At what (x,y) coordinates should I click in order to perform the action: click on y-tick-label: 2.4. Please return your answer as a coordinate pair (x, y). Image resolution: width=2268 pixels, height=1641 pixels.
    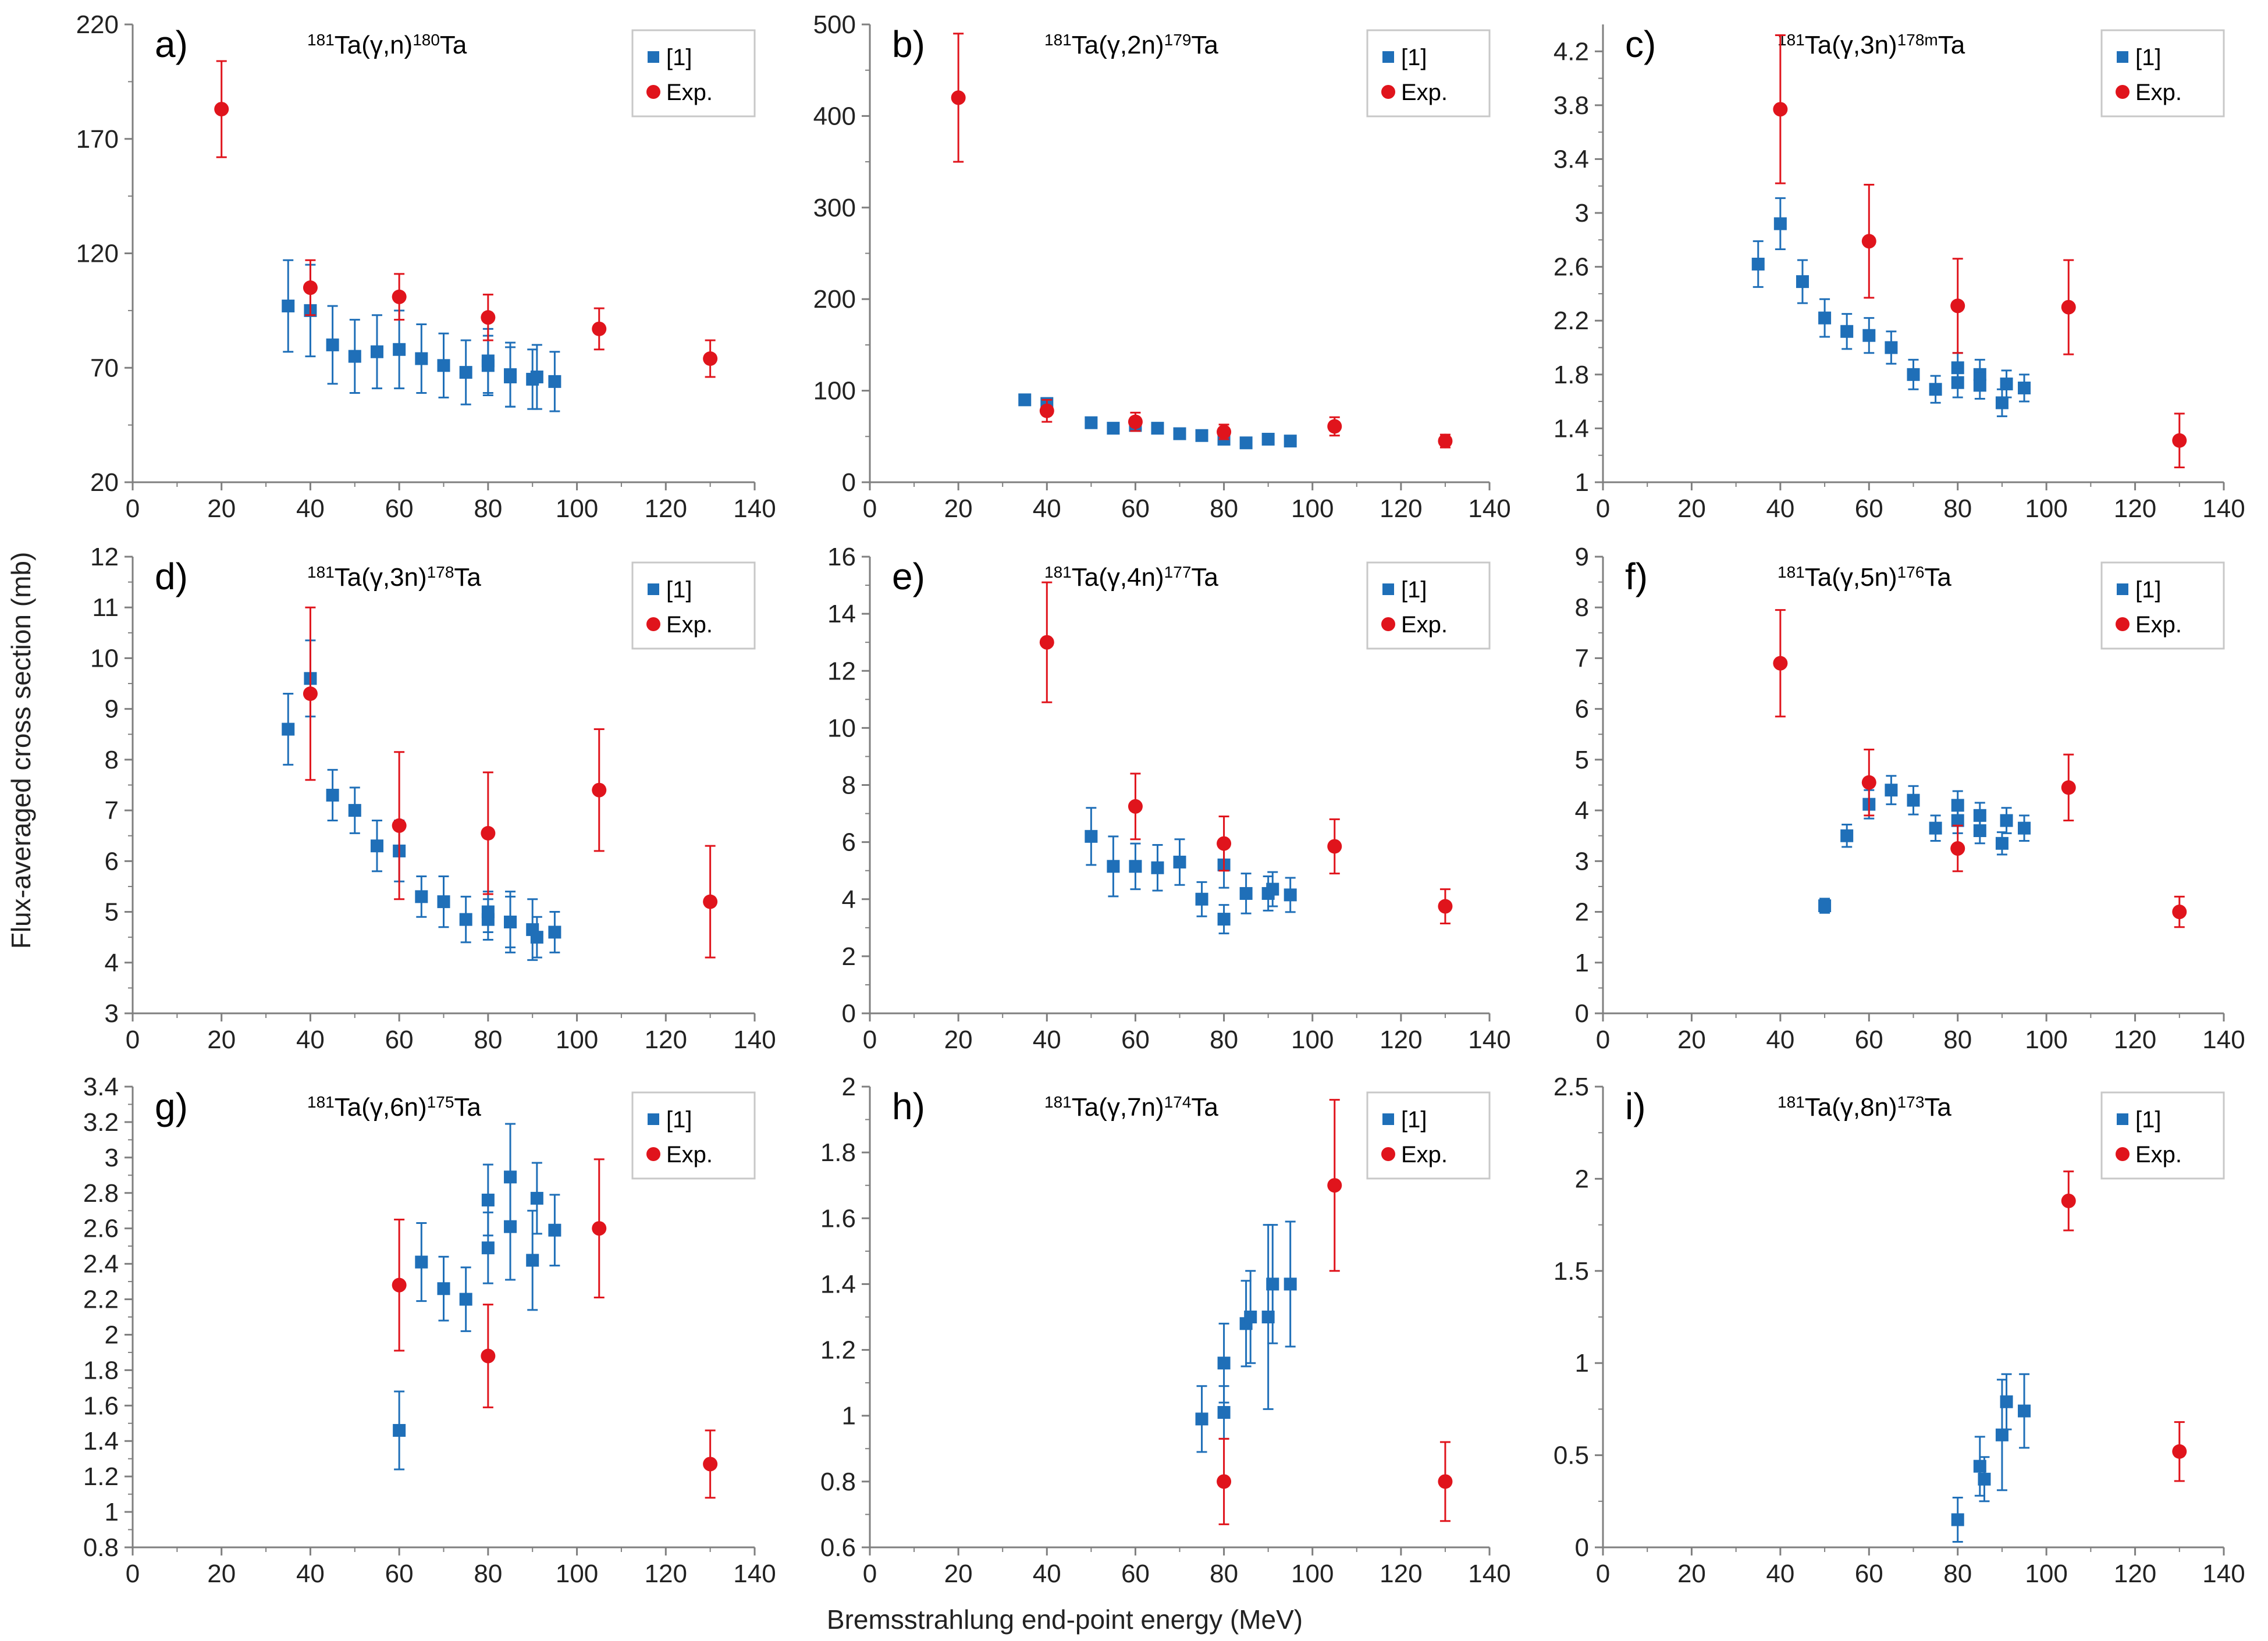
    Looking at the image, I should click on (101, 1264).